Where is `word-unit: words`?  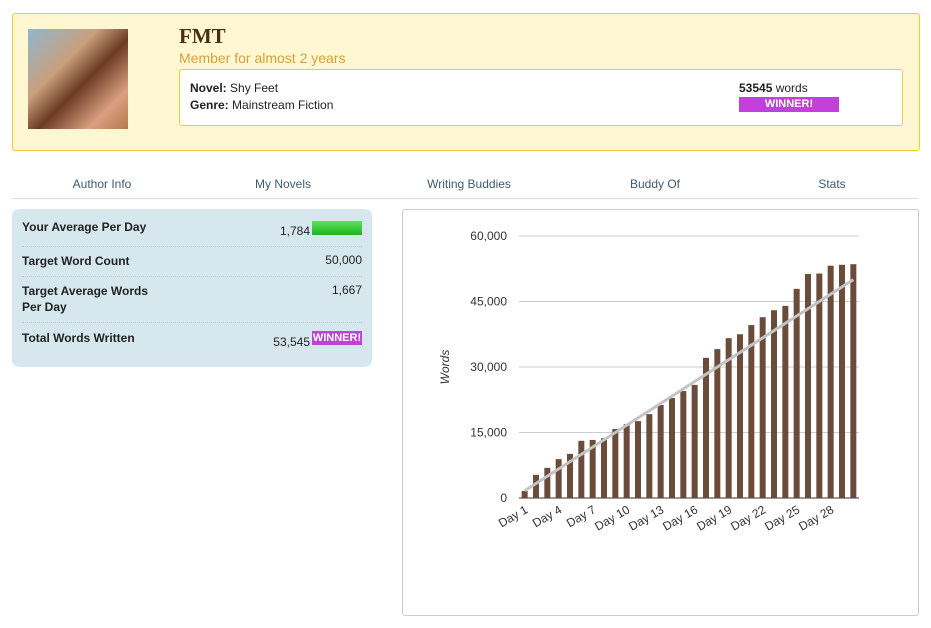
word-unit: words is located at coordinates (791, 88).